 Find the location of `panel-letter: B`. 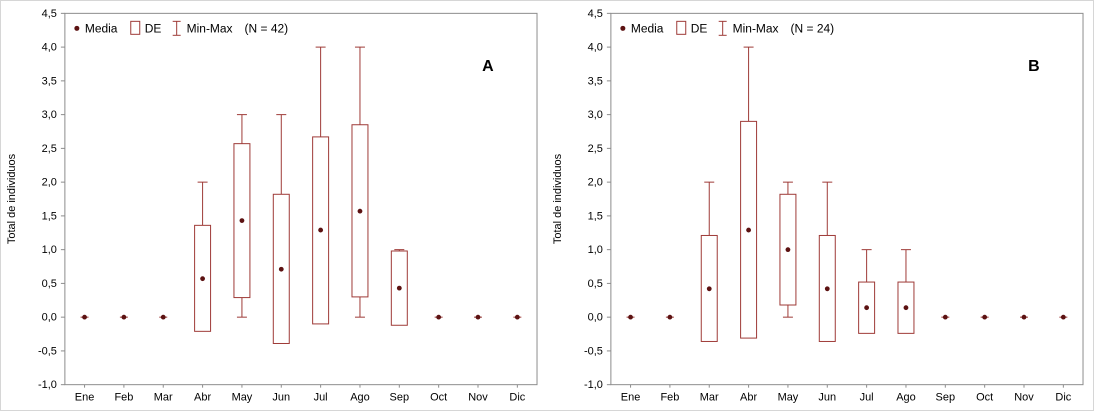

panel-letter: B is located at coordinates (1034, 66).